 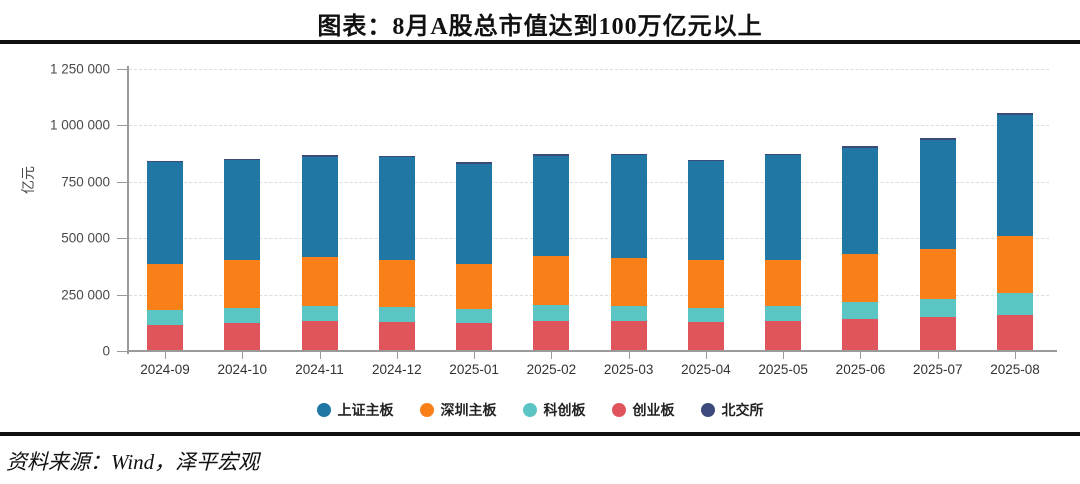 I want to click on title-divider, so click(x=540, y=42).